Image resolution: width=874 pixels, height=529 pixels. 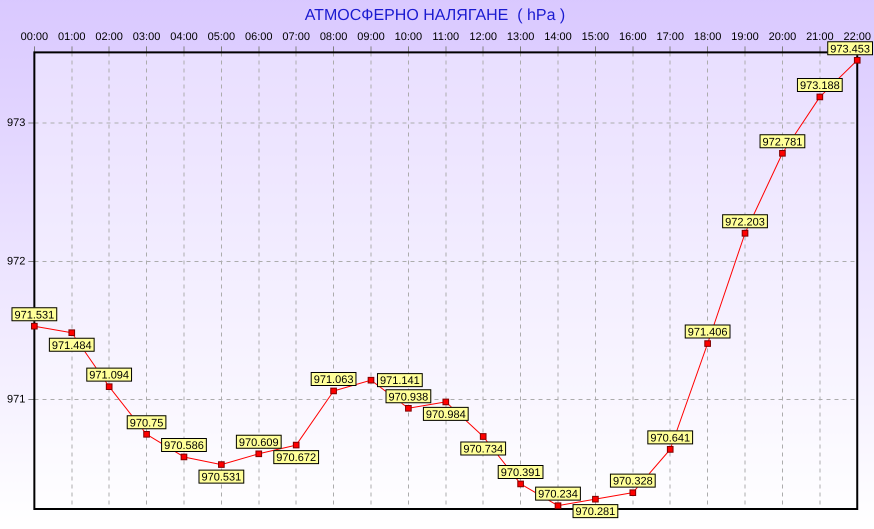 What do you see at coordinates (708, 36) in the screenshot?
I see `x-tick-label: 18:00` at bounding box center [708, 36].